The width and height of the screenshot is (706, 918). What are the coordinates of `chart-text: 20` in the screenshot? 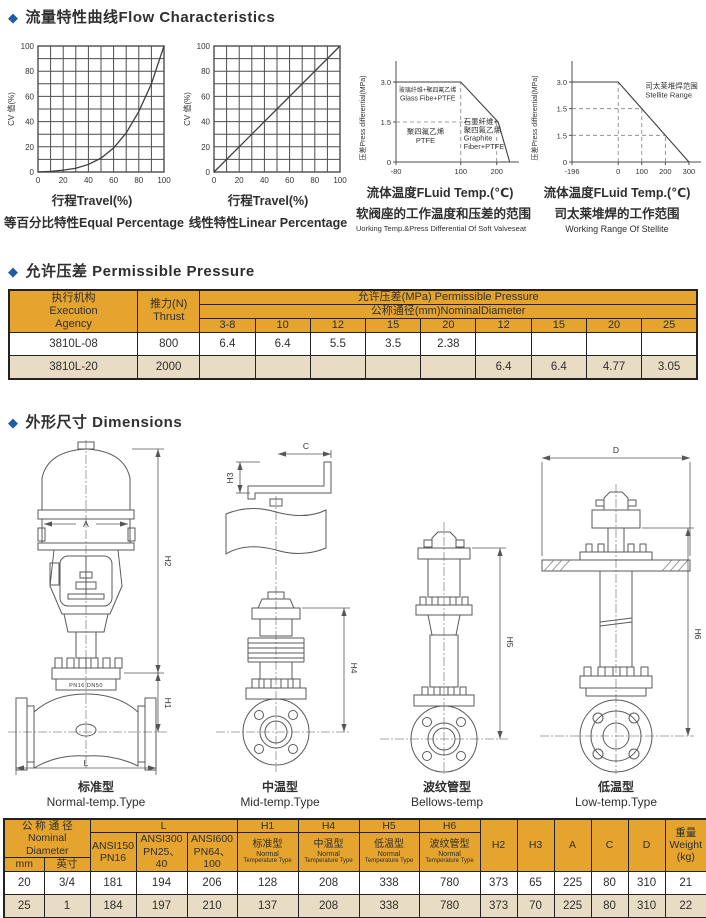 It's located at (205, 147).